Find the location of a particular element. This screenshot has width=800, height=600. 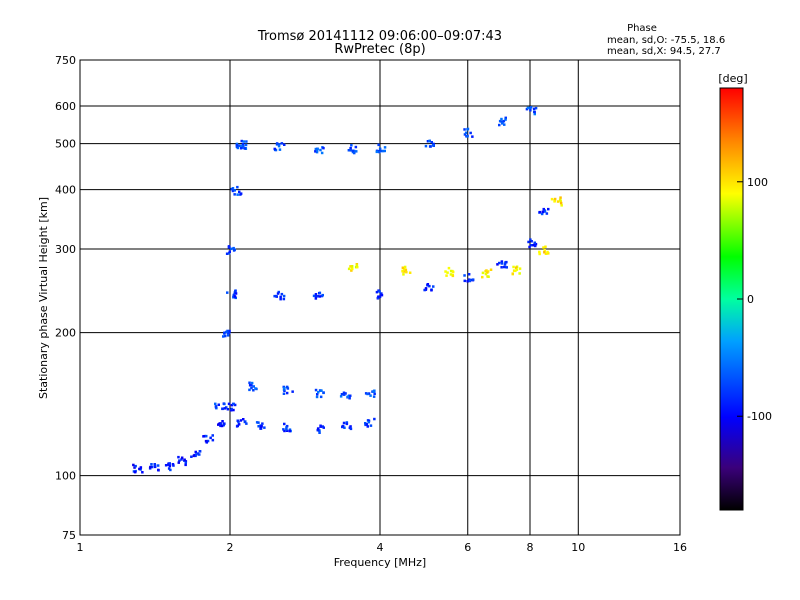

phase-heading: Phase is located at coordinates (642, 28).